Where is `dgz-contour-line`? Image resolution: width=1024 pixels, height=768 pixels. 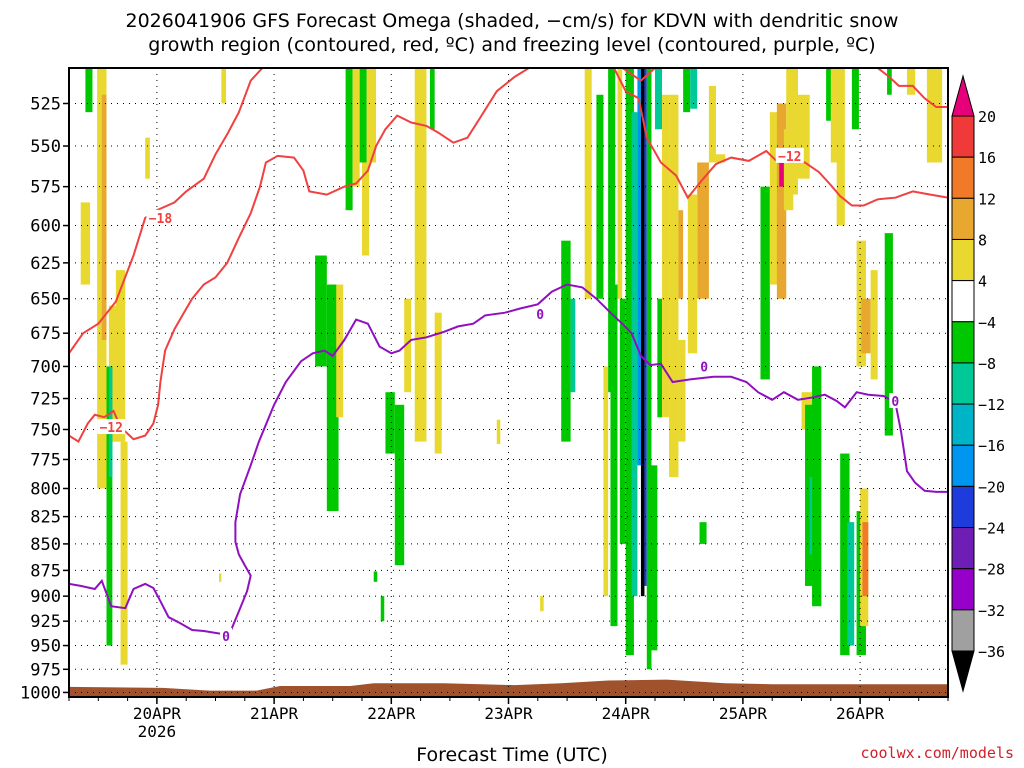
dgz-contour-line is located at coordinates (166, 211).